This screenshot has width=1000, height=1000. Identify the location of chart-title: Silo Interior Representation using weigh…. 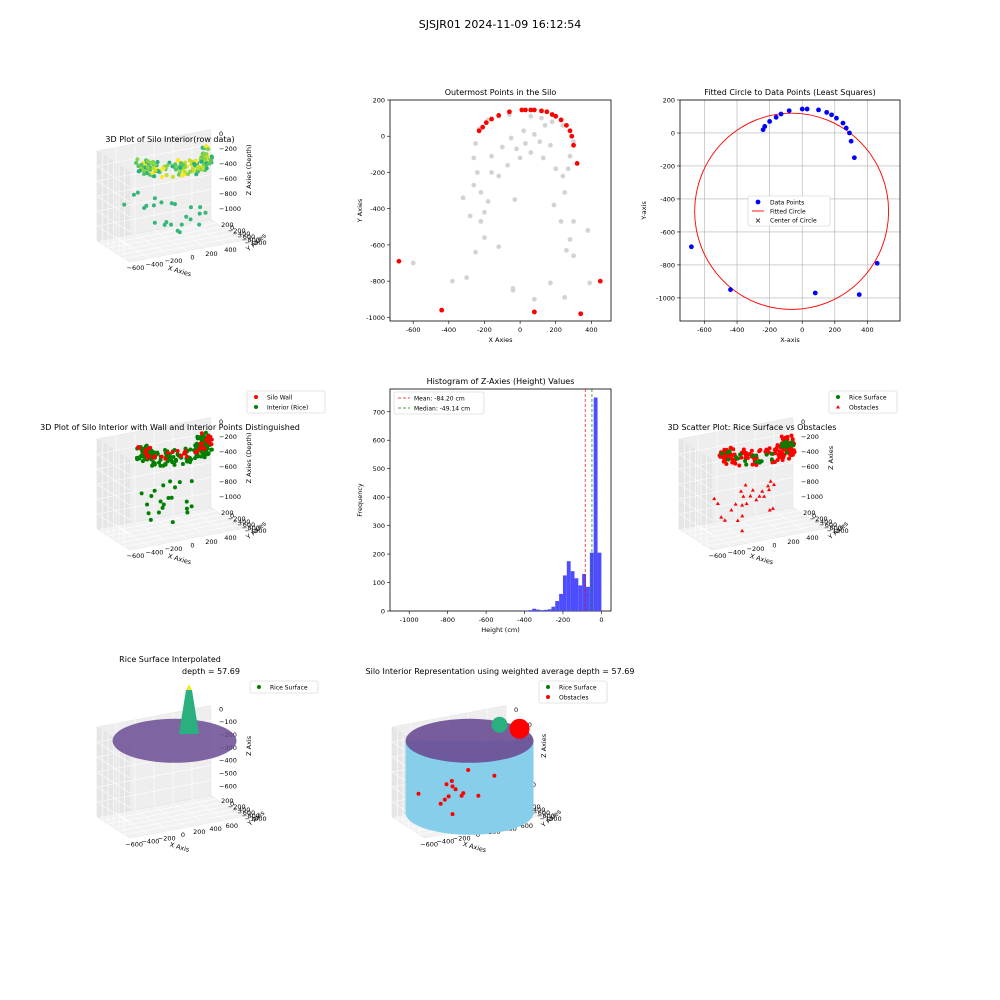
(500, 671).